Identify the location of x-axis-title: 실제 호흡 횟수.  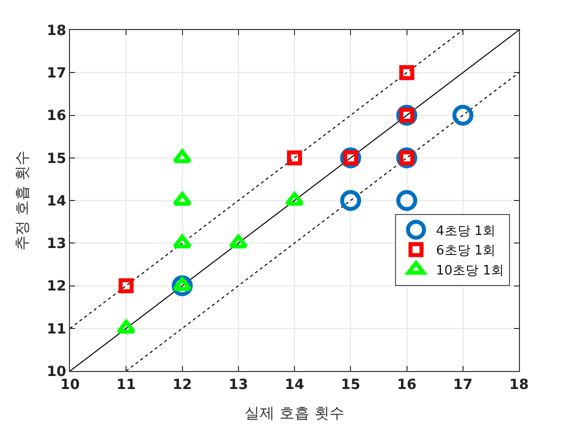
(294, 413).